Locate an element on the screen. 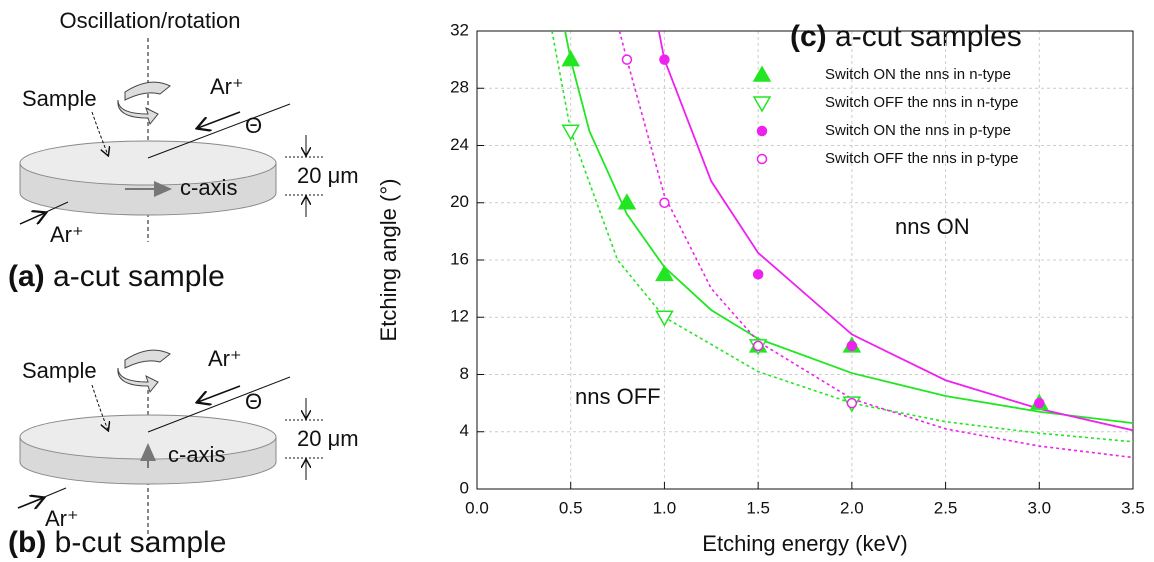  y-tick-label: 16 is located at coordinates (459, 258).